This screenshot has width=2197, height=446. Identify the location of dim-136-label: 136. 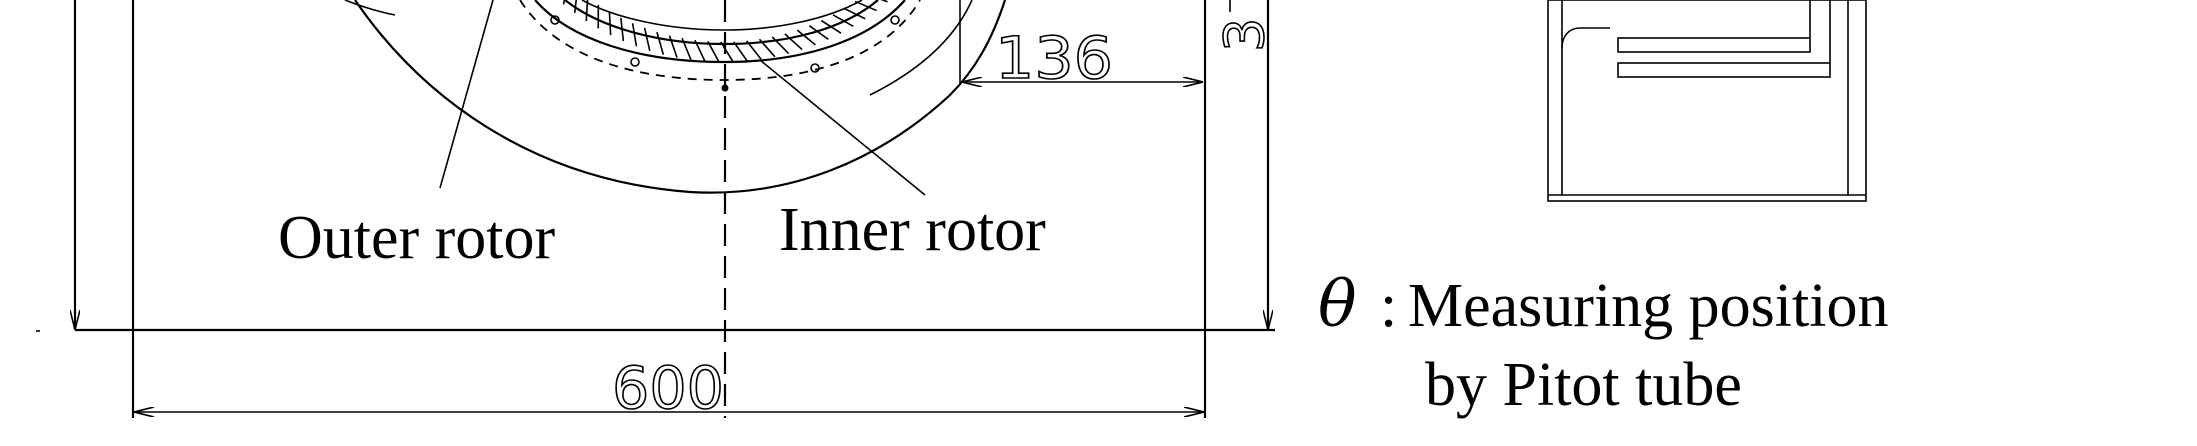
(1054, 58).